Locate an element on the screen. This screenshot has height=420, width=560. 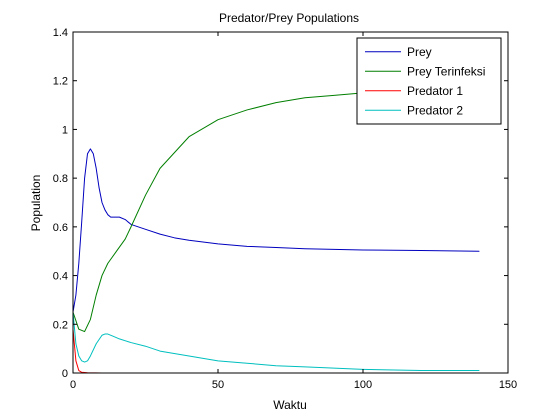
legend: Prey Prey Terinfeksi Predator 1 Predator 2 is located at coordinates (429, 81).